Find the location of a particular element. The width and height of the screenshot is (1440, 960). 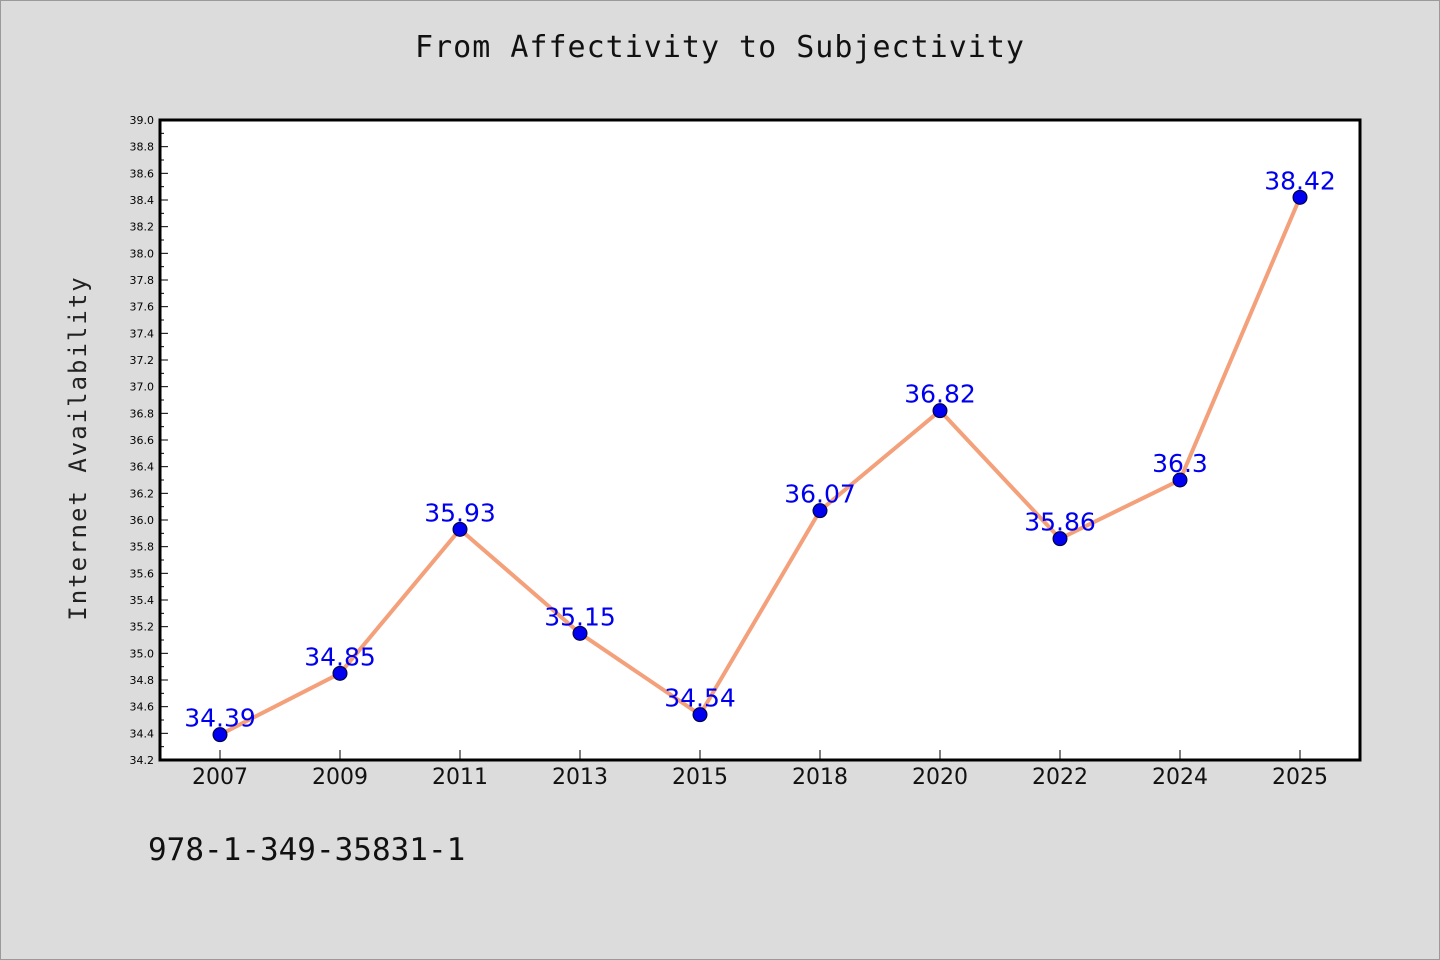

data-label: 35.93 is located at coordinates (460, 512).